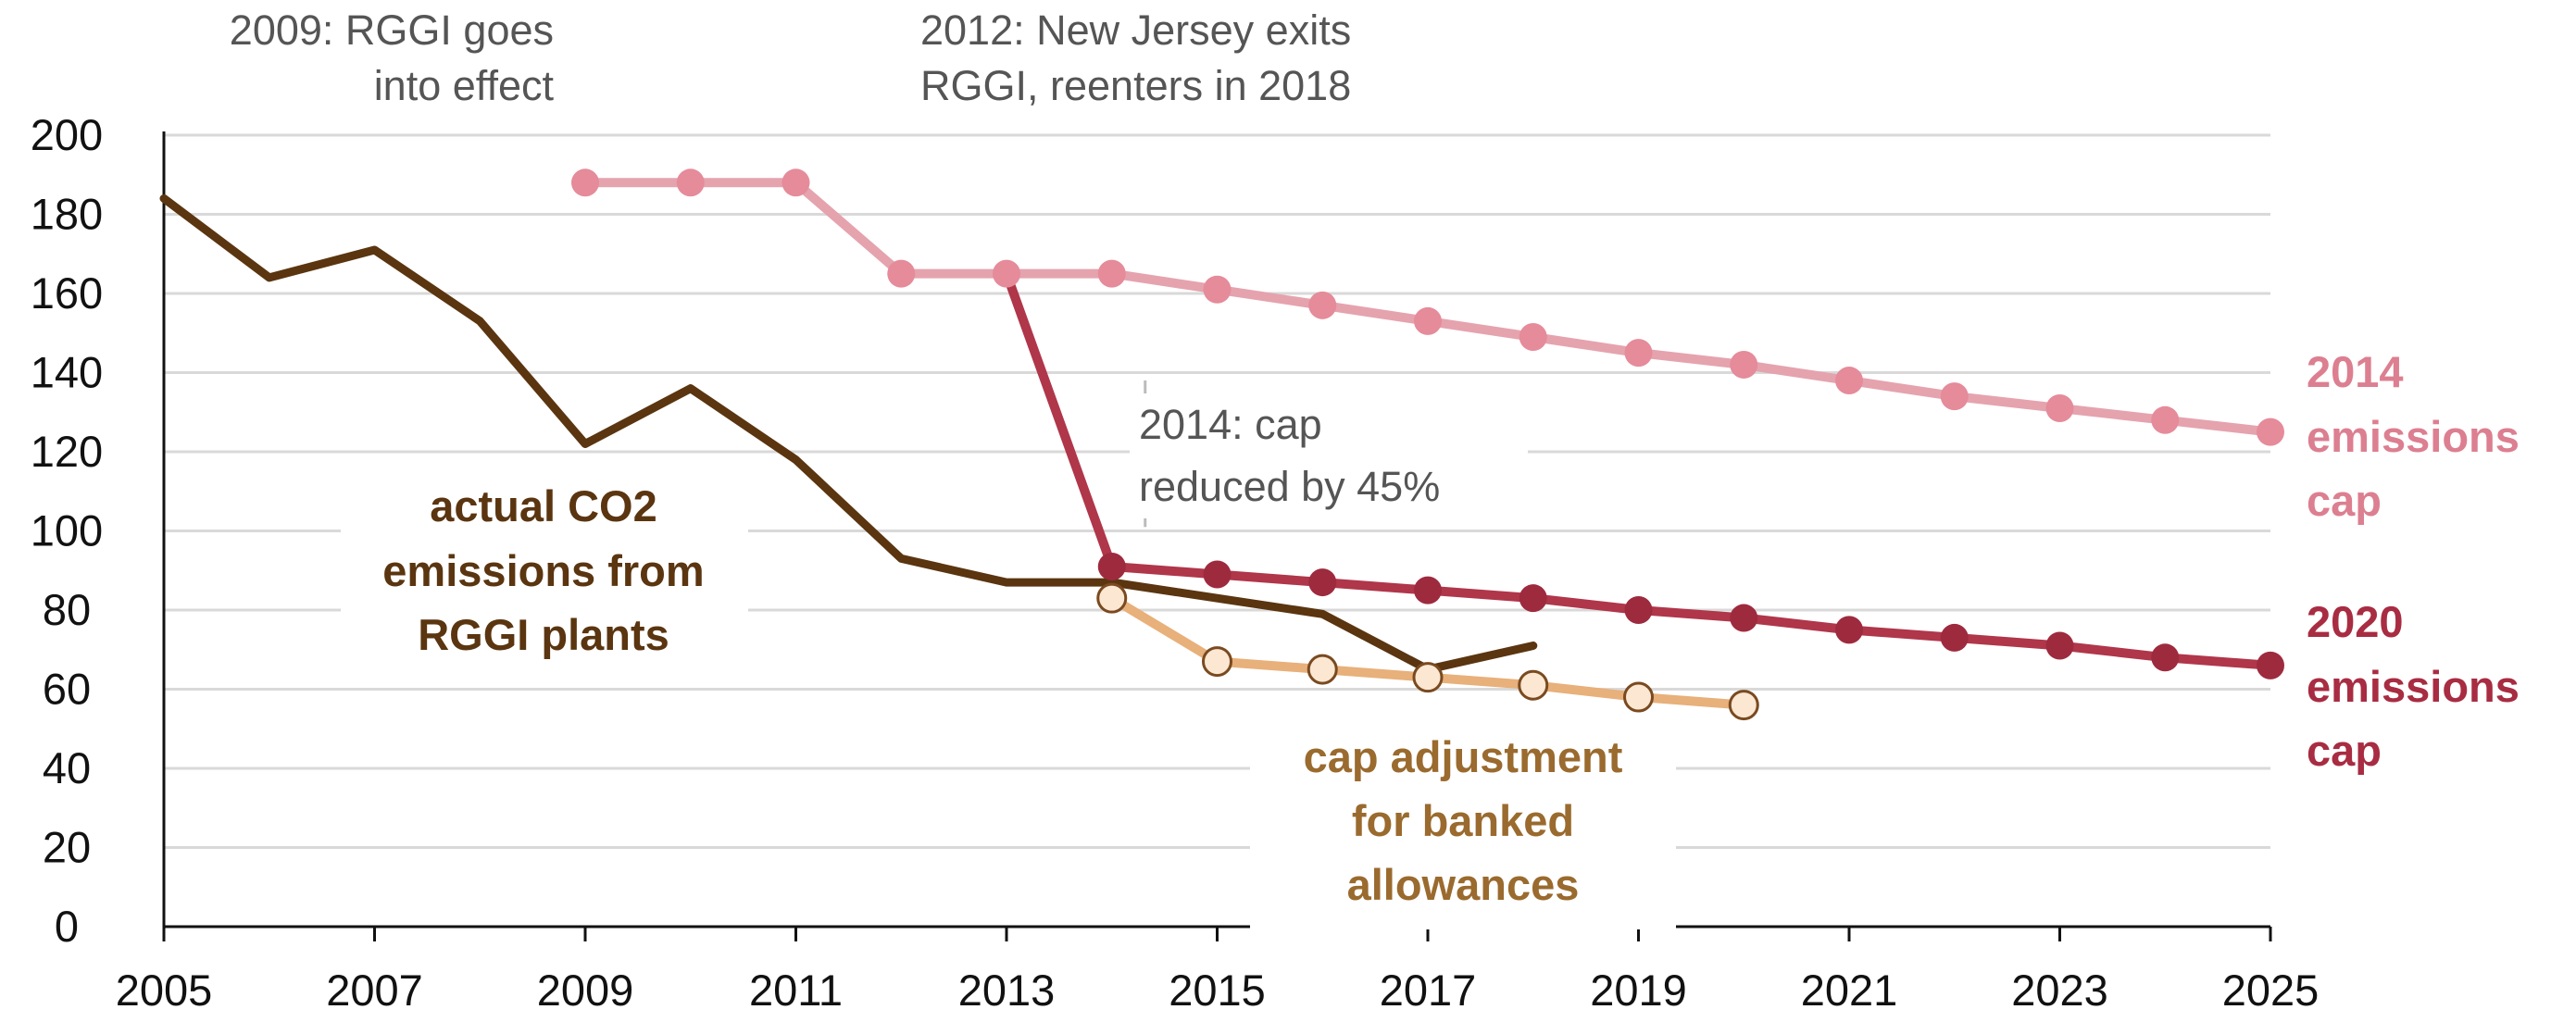 The width and height of the screenshot is (2576, 1022). What do you see at coordinates (1218, 990) in the screenshot?
I see `x-tick-label: 2015` at bounding box center [1218, 990].